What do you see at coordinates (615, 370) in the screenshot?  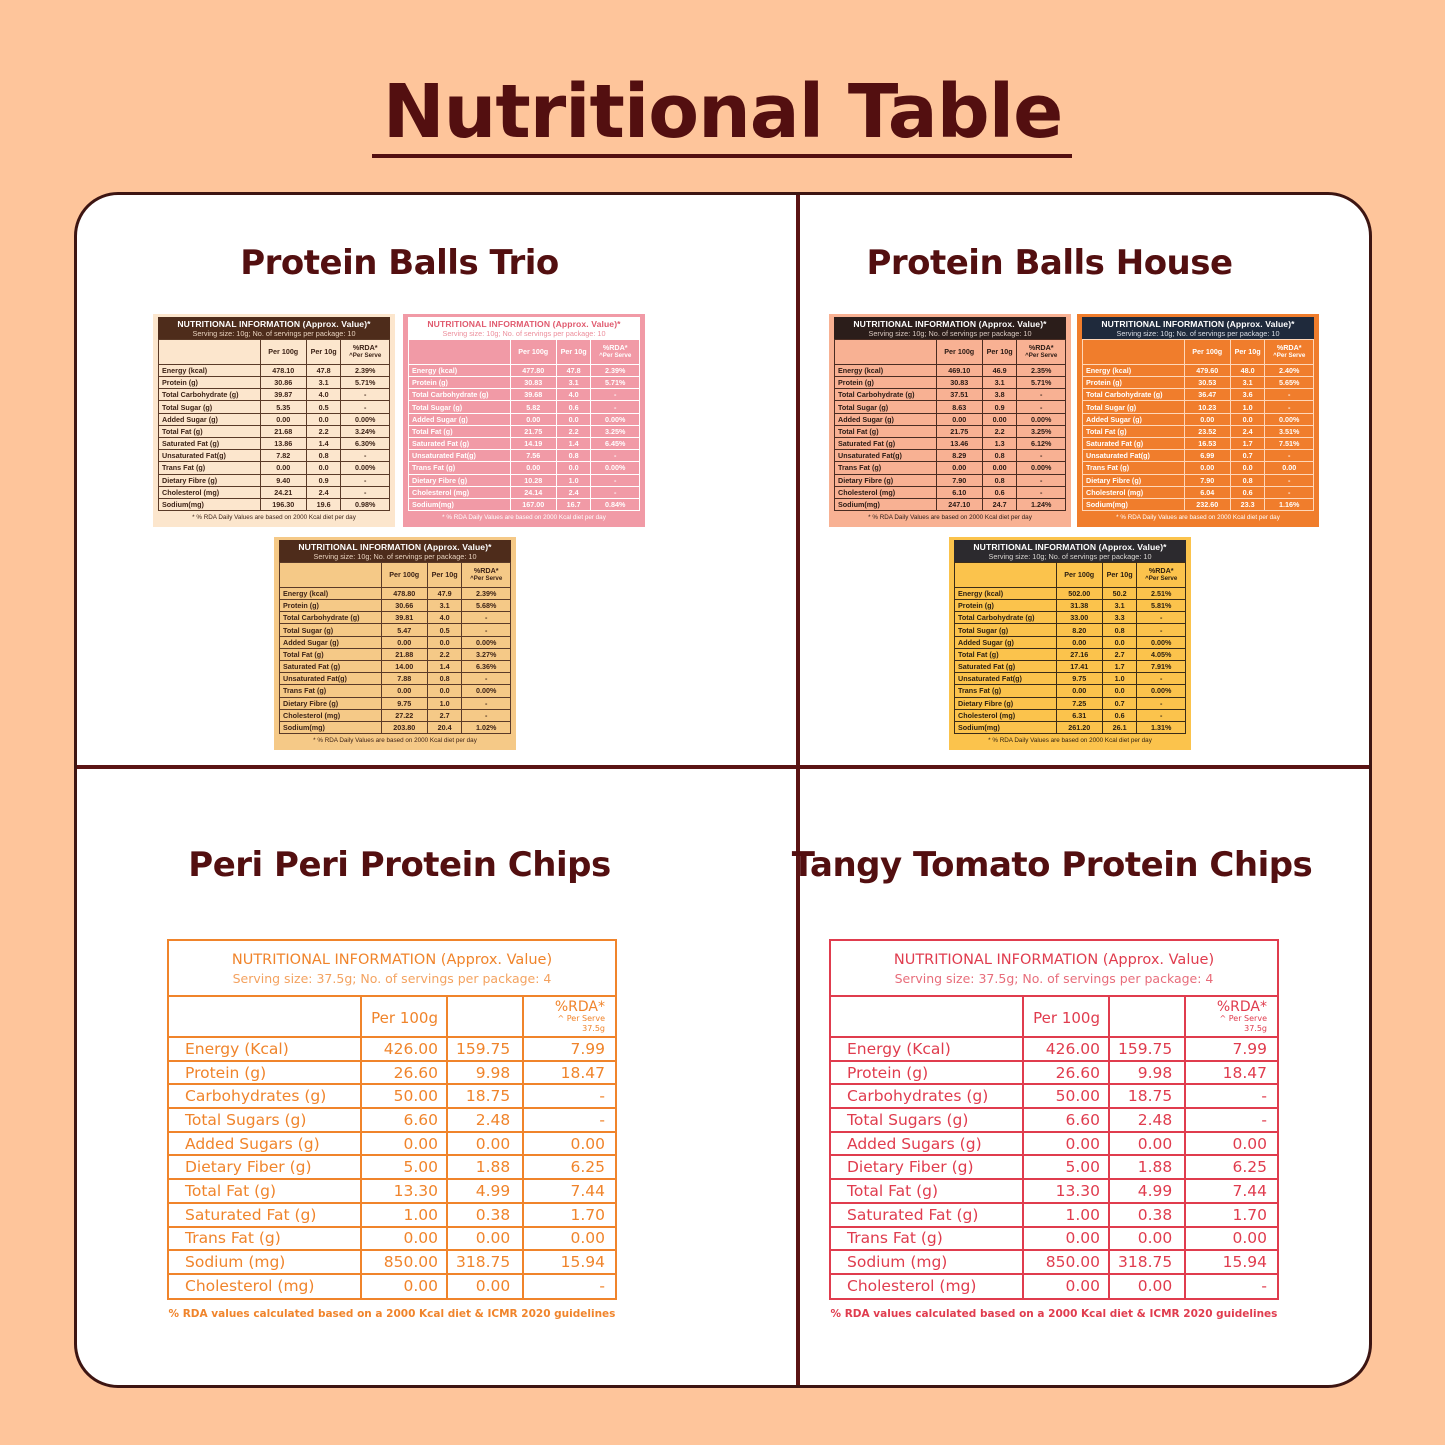 I see `value-rda: 2.39%` at bounding box center [615, 370].